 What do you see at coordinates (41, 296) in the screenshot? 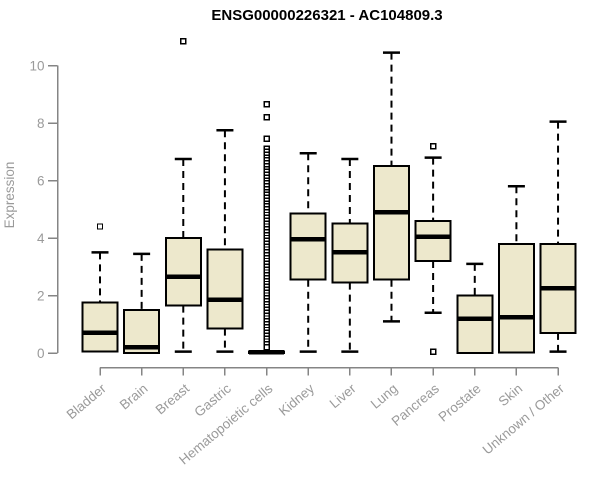
I see `y-tick-label: 2` at bounding box center [41, 296].